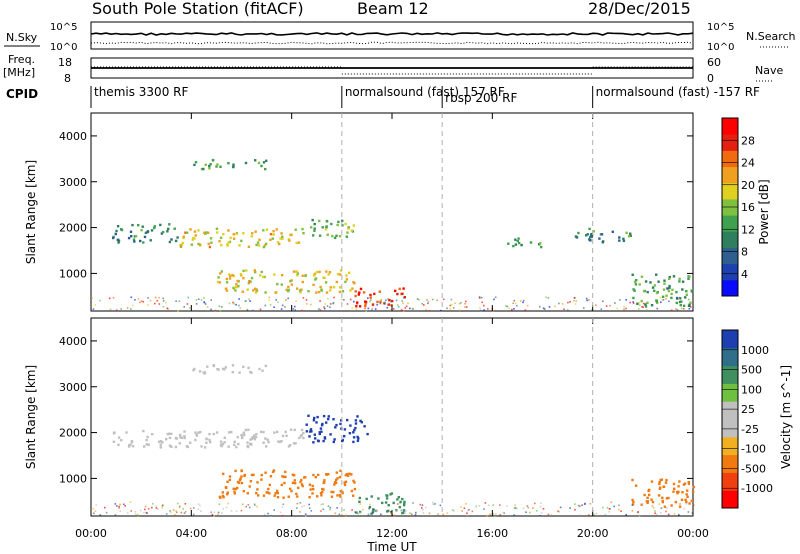 The height and width of the screenshot is (554, 800). Describe the element at coordinates (755, 350) in the screenshot. I see `colorbar-tick-label: 1000` at that location.